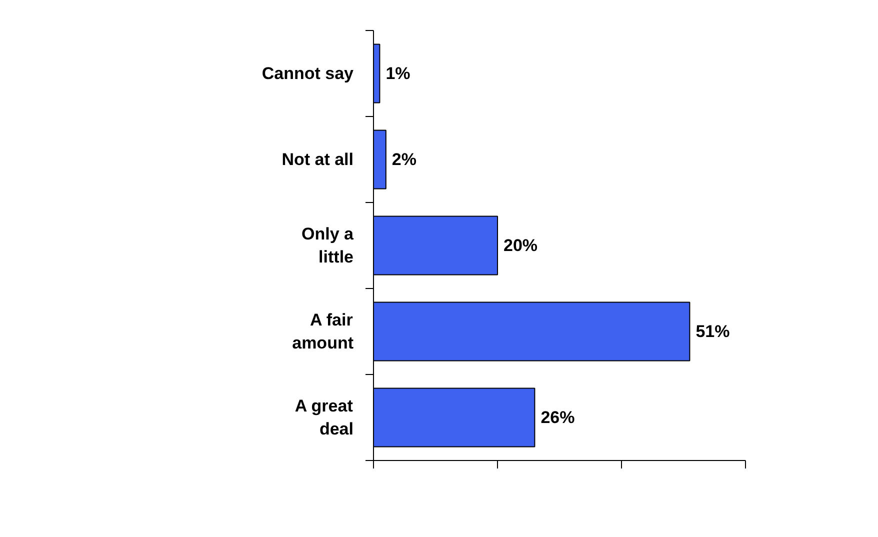  Describe the element at coordinates (713, 331) in the screenshot. I see `data-label: 51%` at that location.